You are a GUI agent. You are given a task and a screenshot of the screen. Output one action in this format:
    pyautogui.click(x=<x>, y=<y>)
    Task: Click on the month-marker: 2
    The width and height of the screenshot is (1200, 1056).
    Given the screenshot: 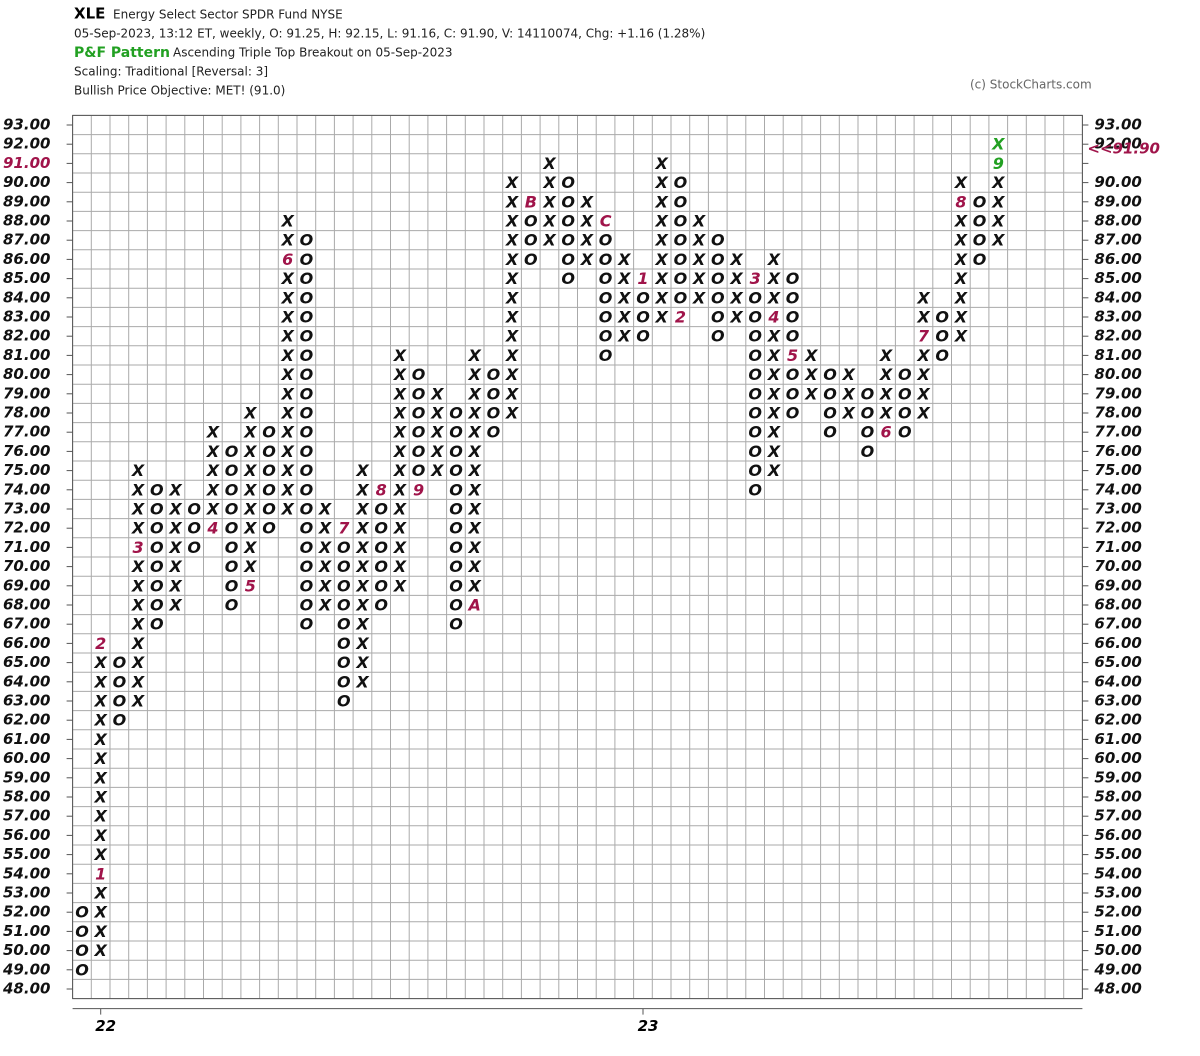 What is the action you would take?
    pyautogui.click(x=100, y=643)
    